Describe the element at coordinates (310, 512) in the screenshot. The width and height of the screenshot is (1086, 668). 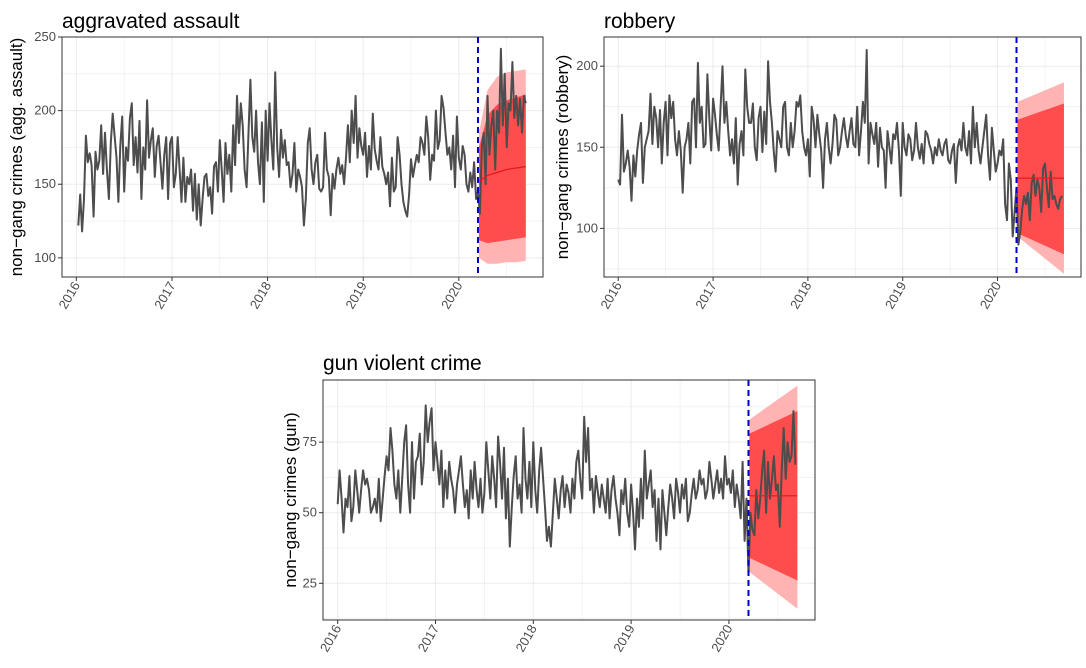
I see `y-tick-label: 50` at that location.